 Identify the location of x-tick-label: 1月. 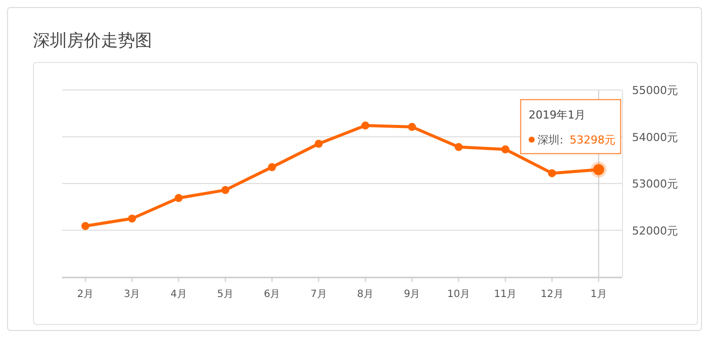
(598, 294).